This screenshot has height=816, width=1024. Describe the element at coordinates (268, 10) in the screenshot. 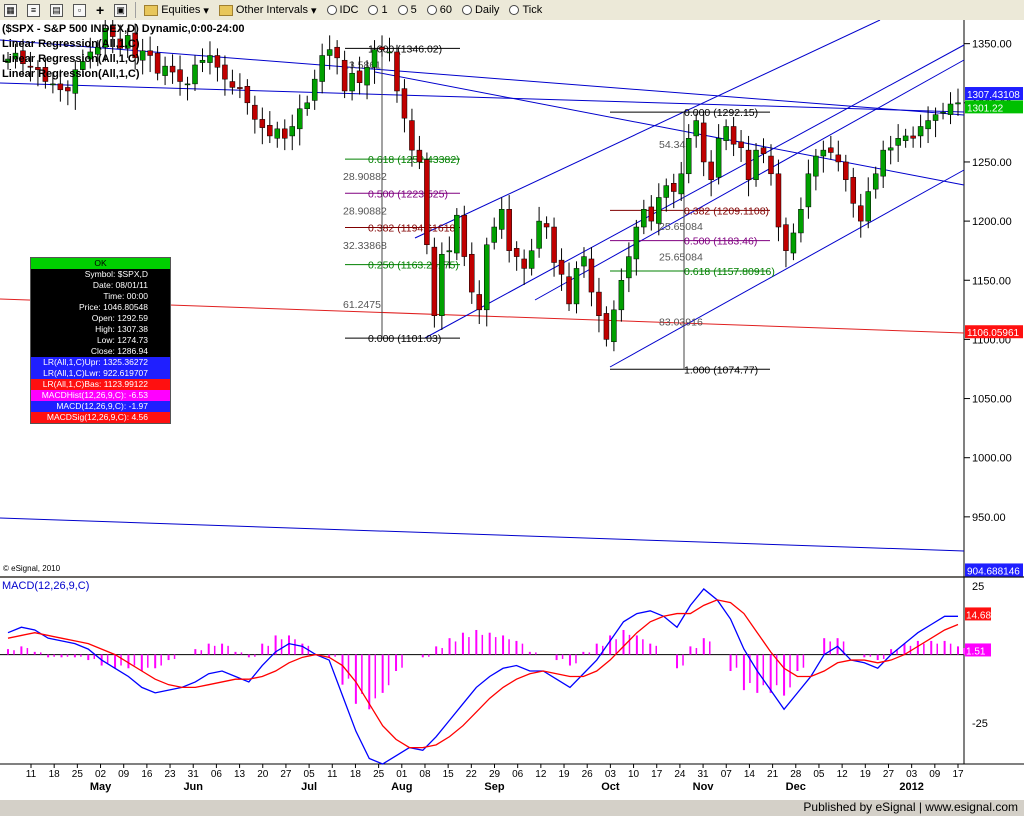

I see `other-intervals-dropdown: Other Intervals ▾` at that location.